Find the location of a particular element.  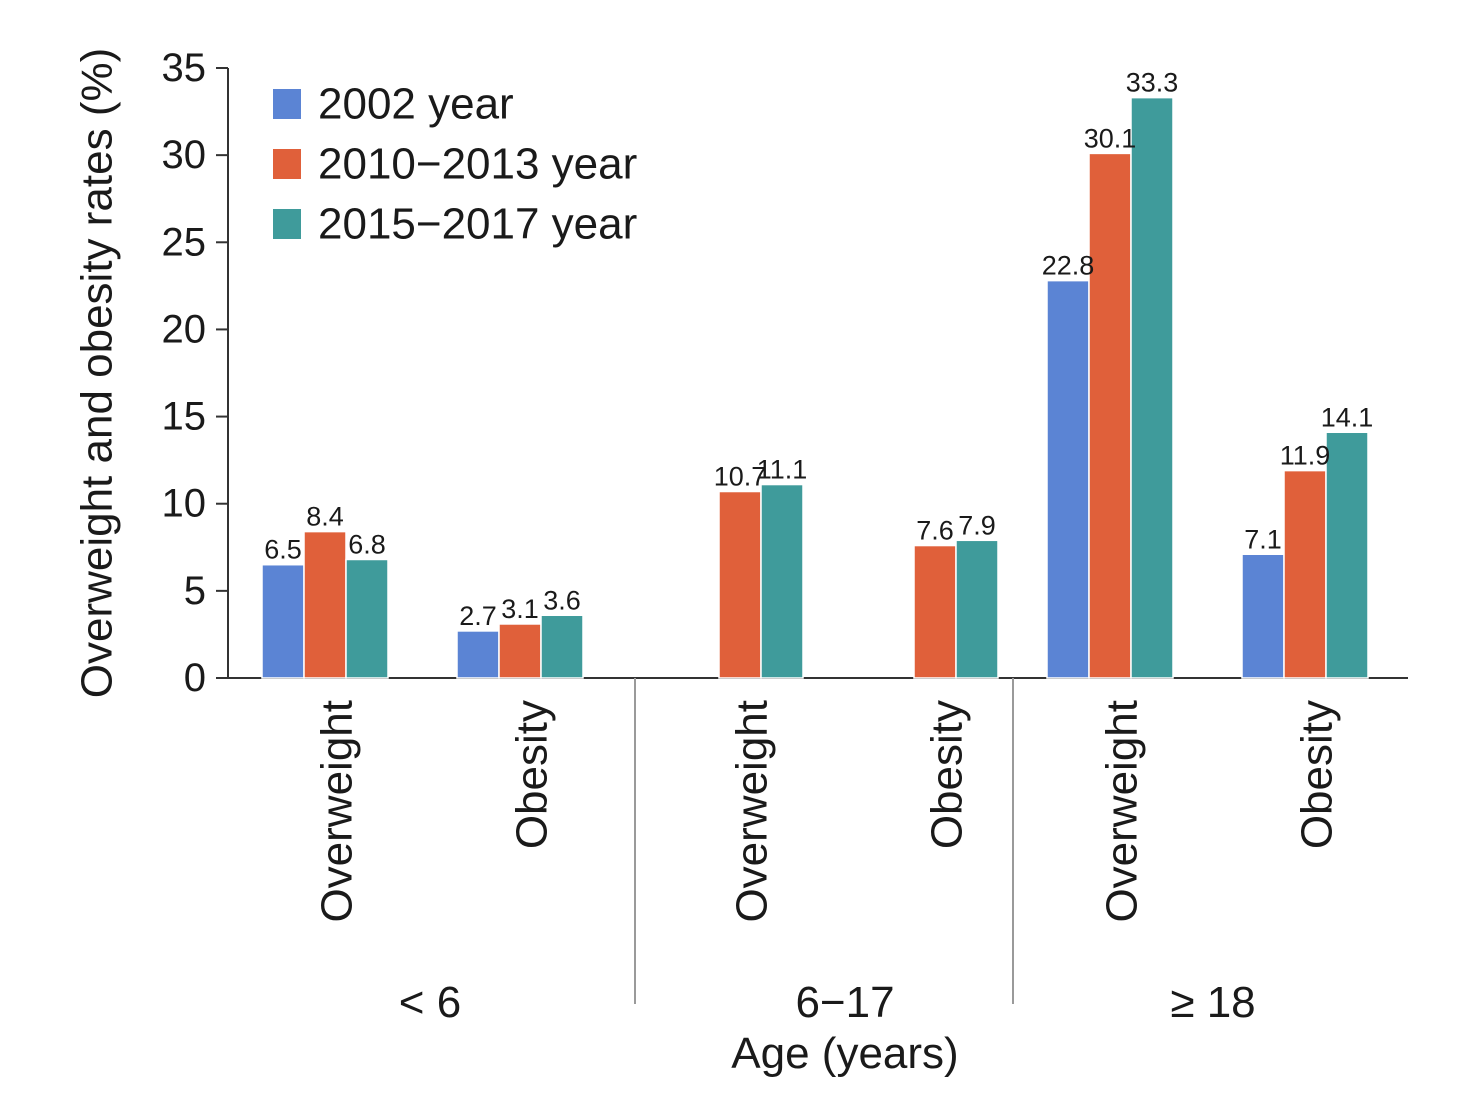

y-tick-label: 30 is located at coordinates (184, 155).